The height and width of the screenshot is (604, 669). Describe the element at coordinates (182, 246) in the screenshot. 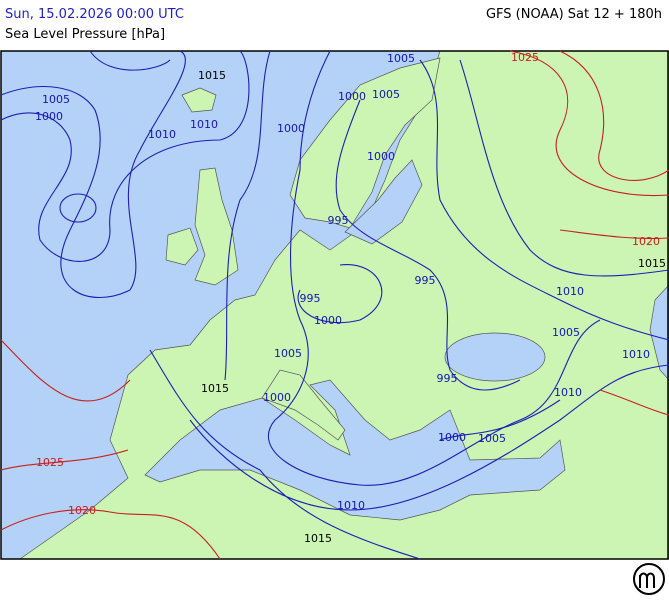

I see `ireland` at that location.